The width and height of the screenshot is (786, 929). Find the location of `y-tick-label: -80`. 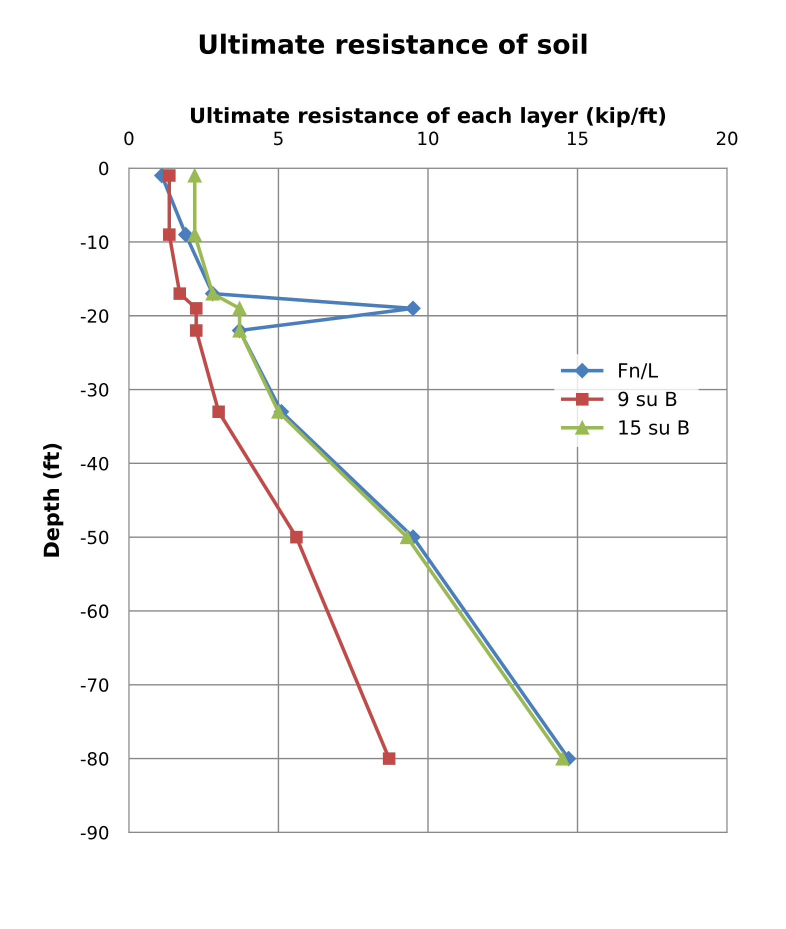

y-tick-label: -80 is located at coordinates (94, 759).